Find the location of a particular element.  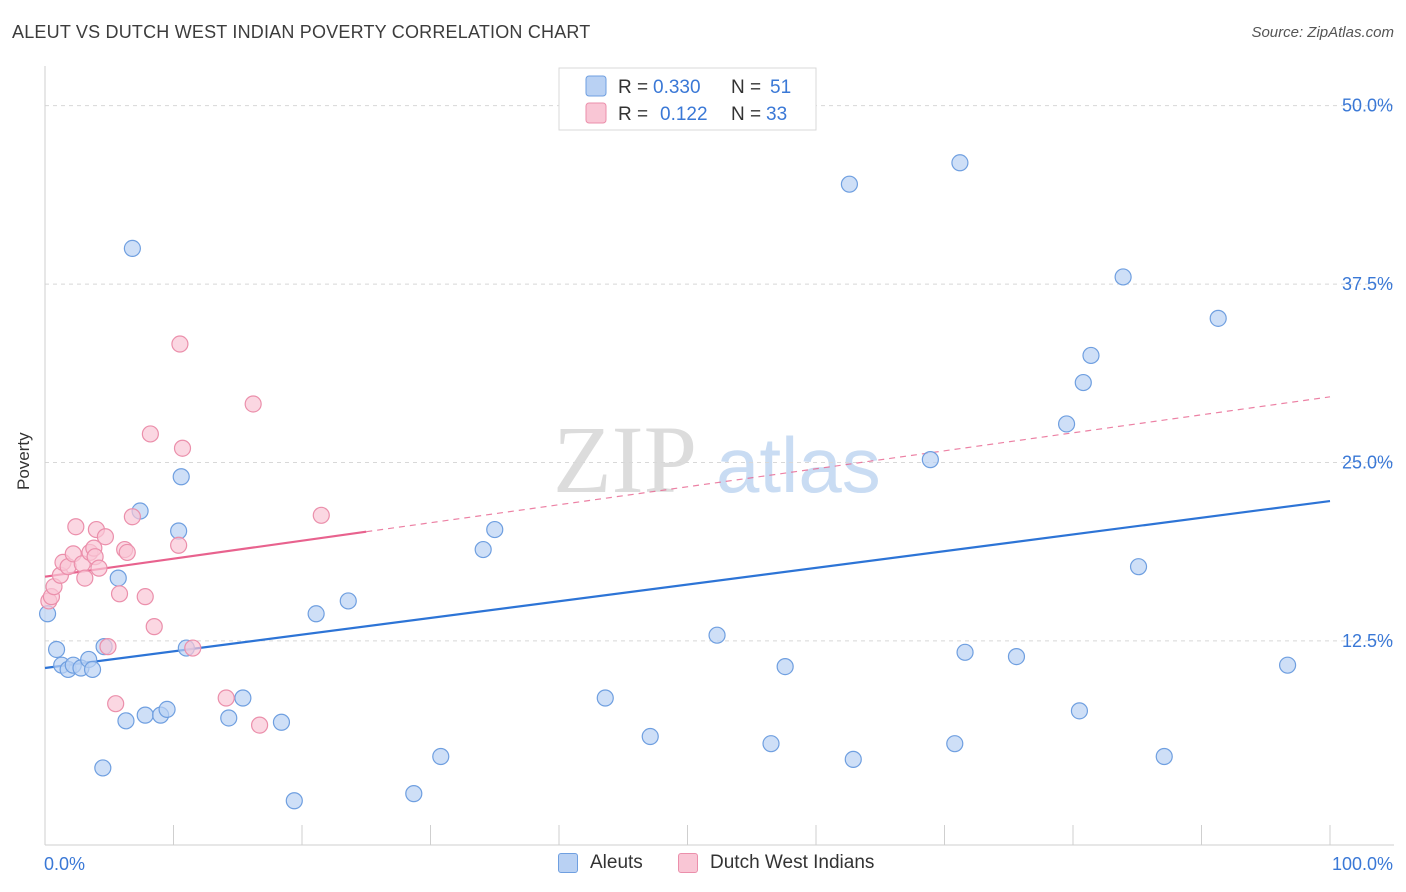

source-label: Source: ZipAtlas.com is located at coordinates (1322, 32).